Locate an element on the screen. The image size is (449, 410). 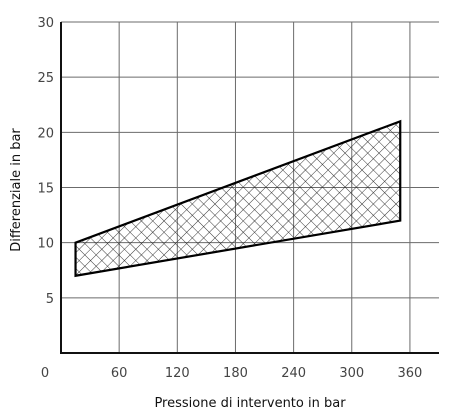
x-tick-label-360: 360 is located at coordinates (410, 373).